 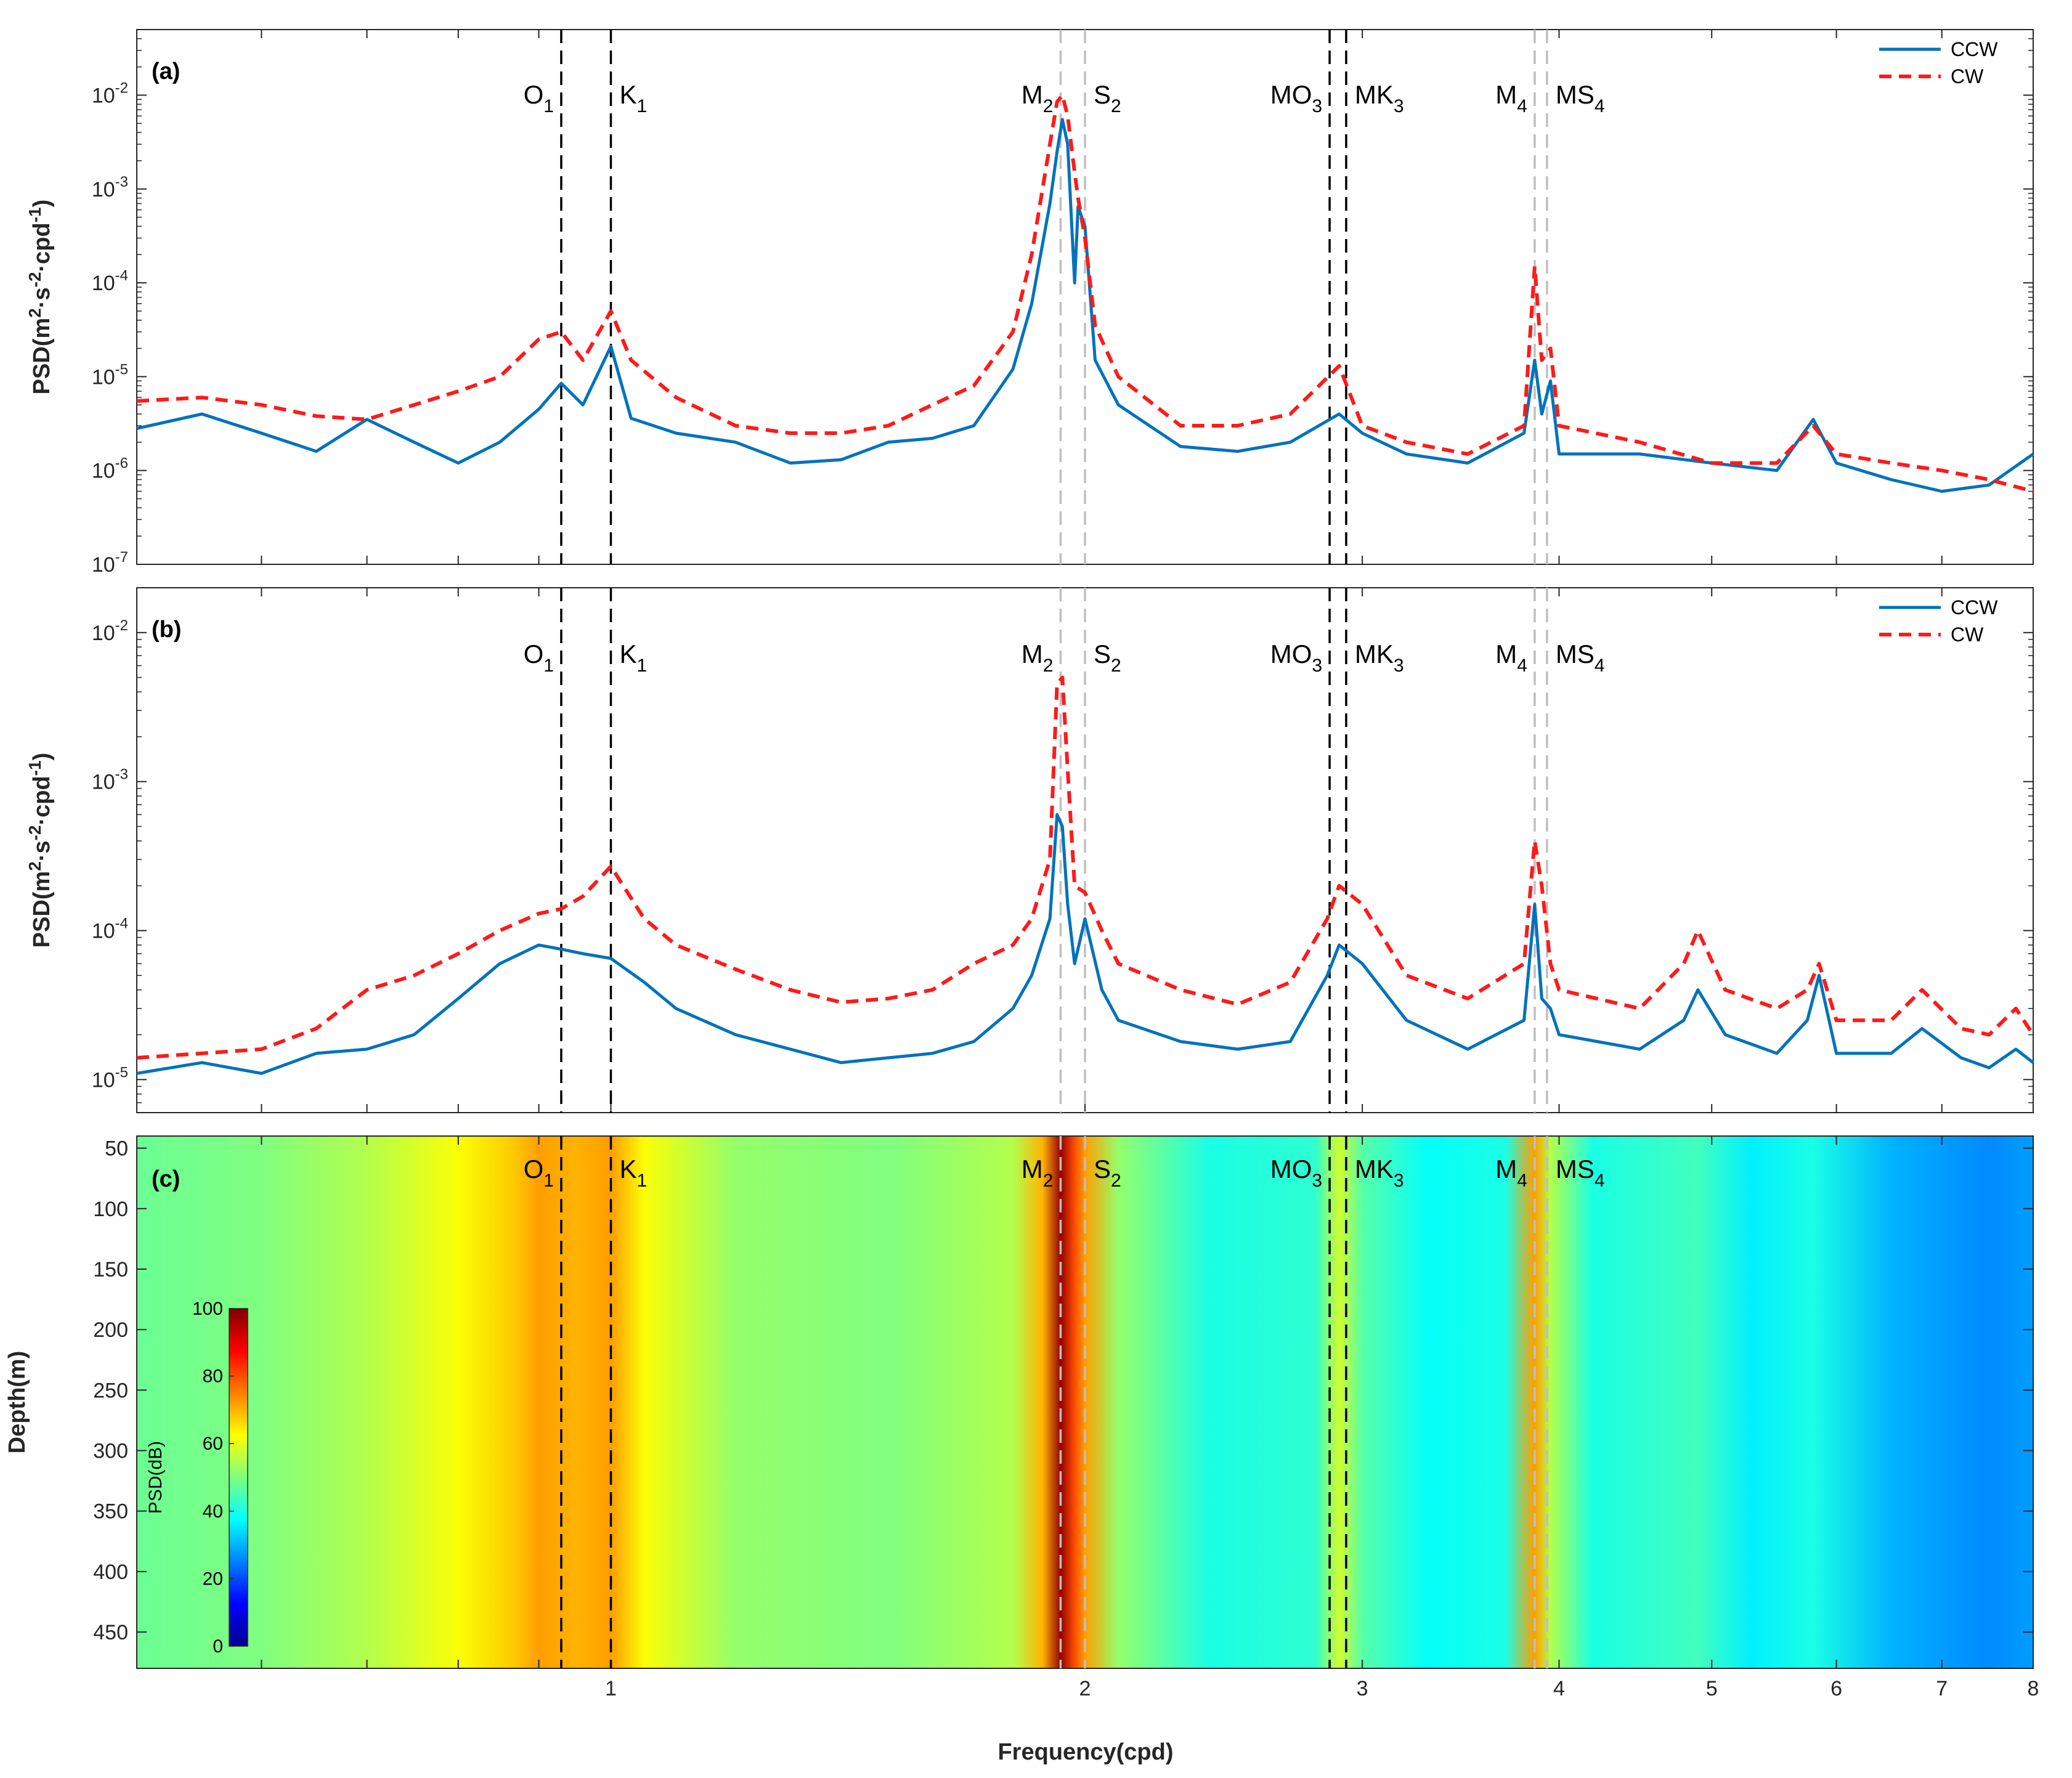 I want to click on colorbar-tick-label: 20, so click(x=213, y=1579).